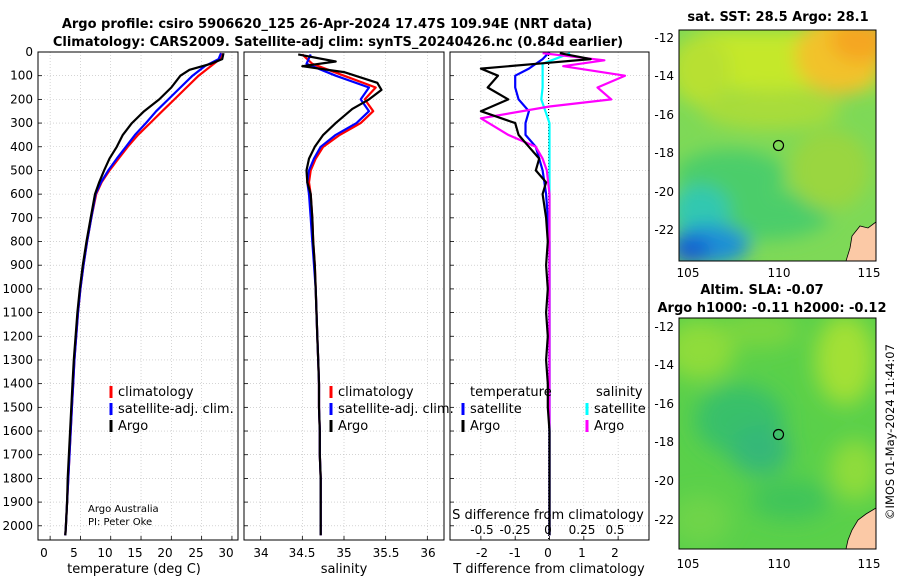 The height and width of the screenshot is (580, 900). Describe the element at coordinates (664, 230) in the screenshot. I see `sst-lat-tick: -22` at that location.